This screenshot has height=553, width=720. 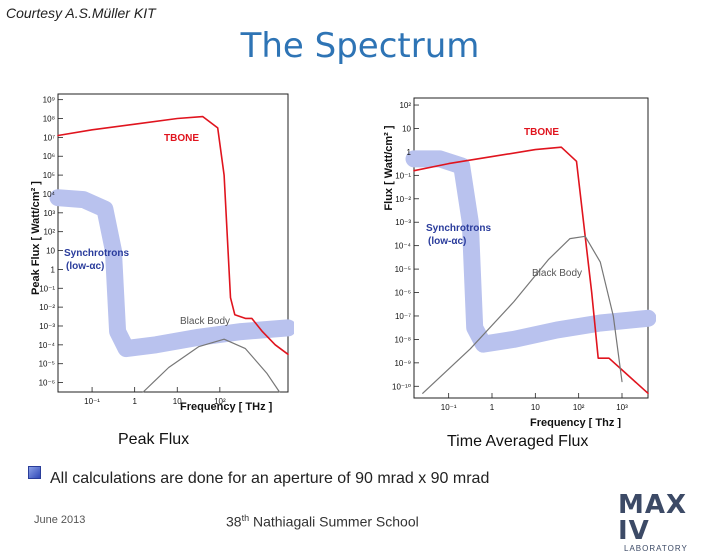 What do you see at coordinates (402, 363) in the screenshot?
I see `y-tick-label: 10⁻⁹` at bounding box center [402, 363].